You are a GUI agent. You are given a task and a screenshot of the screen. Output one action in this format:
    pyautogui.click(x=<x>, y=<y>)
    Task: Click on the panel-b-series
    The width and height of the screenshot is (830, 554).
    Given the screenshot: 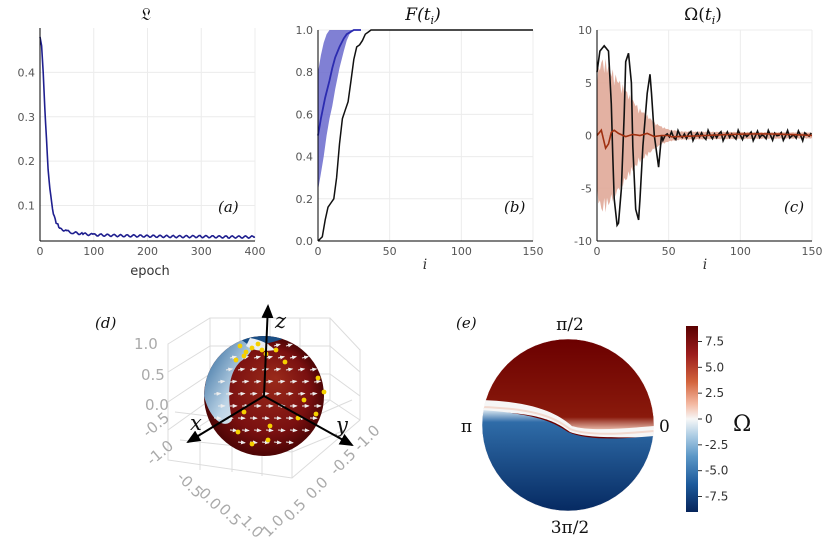 What is the action you would take?
    pyautogui.click(x=425, y=135)
    